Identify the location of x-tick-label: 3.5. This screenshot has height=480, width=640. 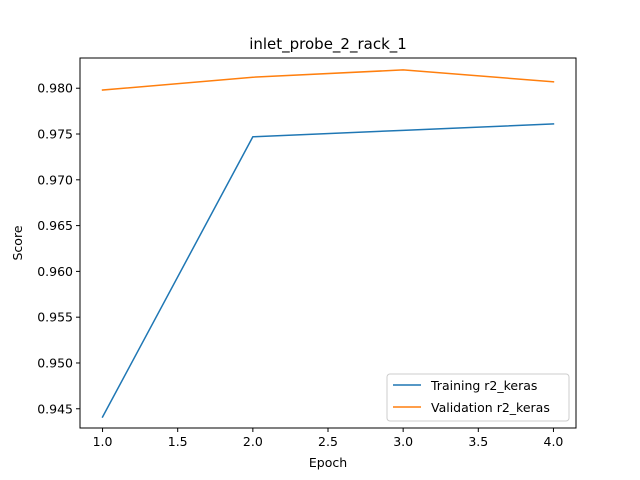
(478, 441).